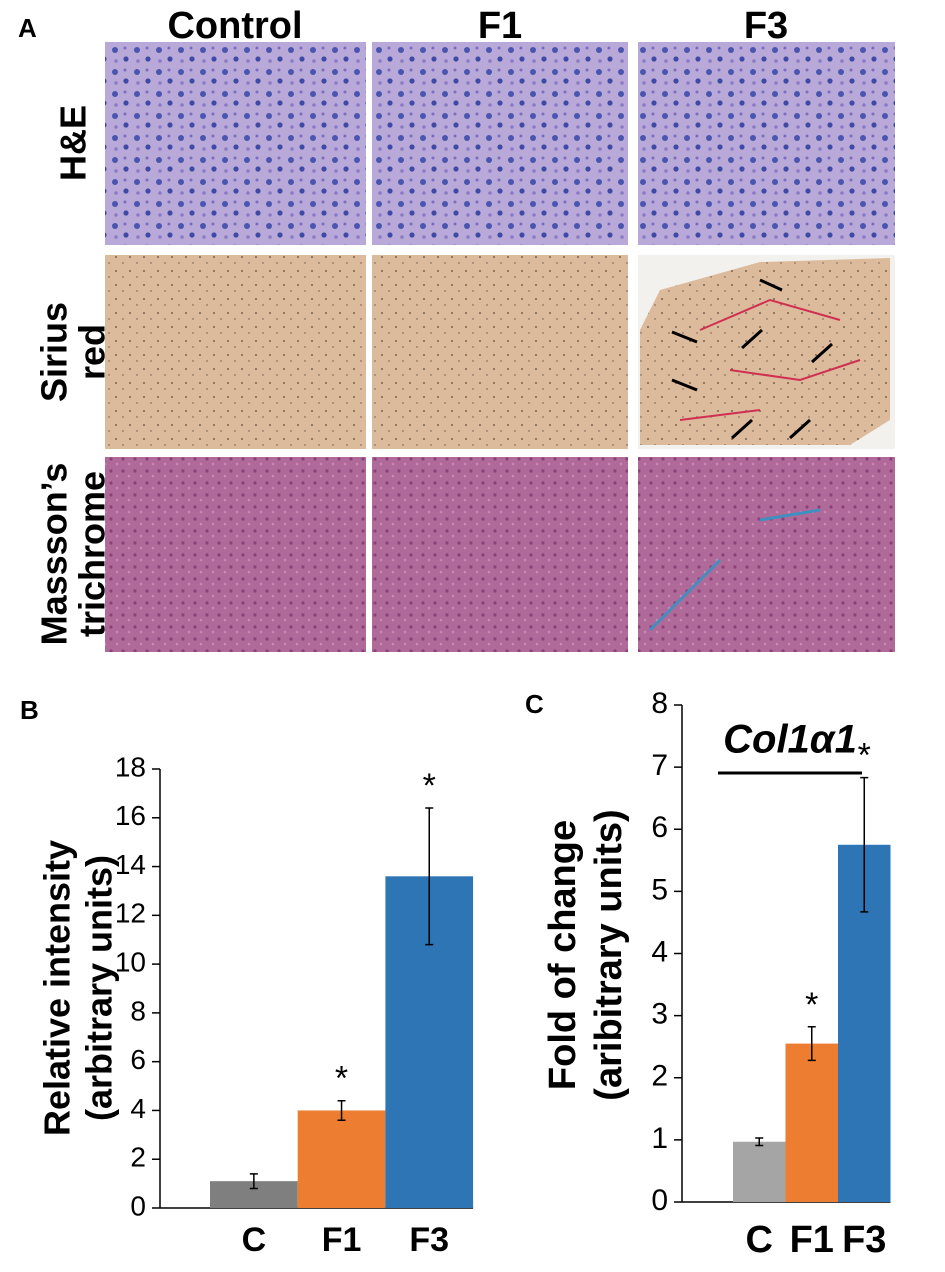 The height and width of the screenshot is (1272, 945). Describe the element at coordinates (130, 864) in the screenshot. I see `y-tick-label: 14` at that location.